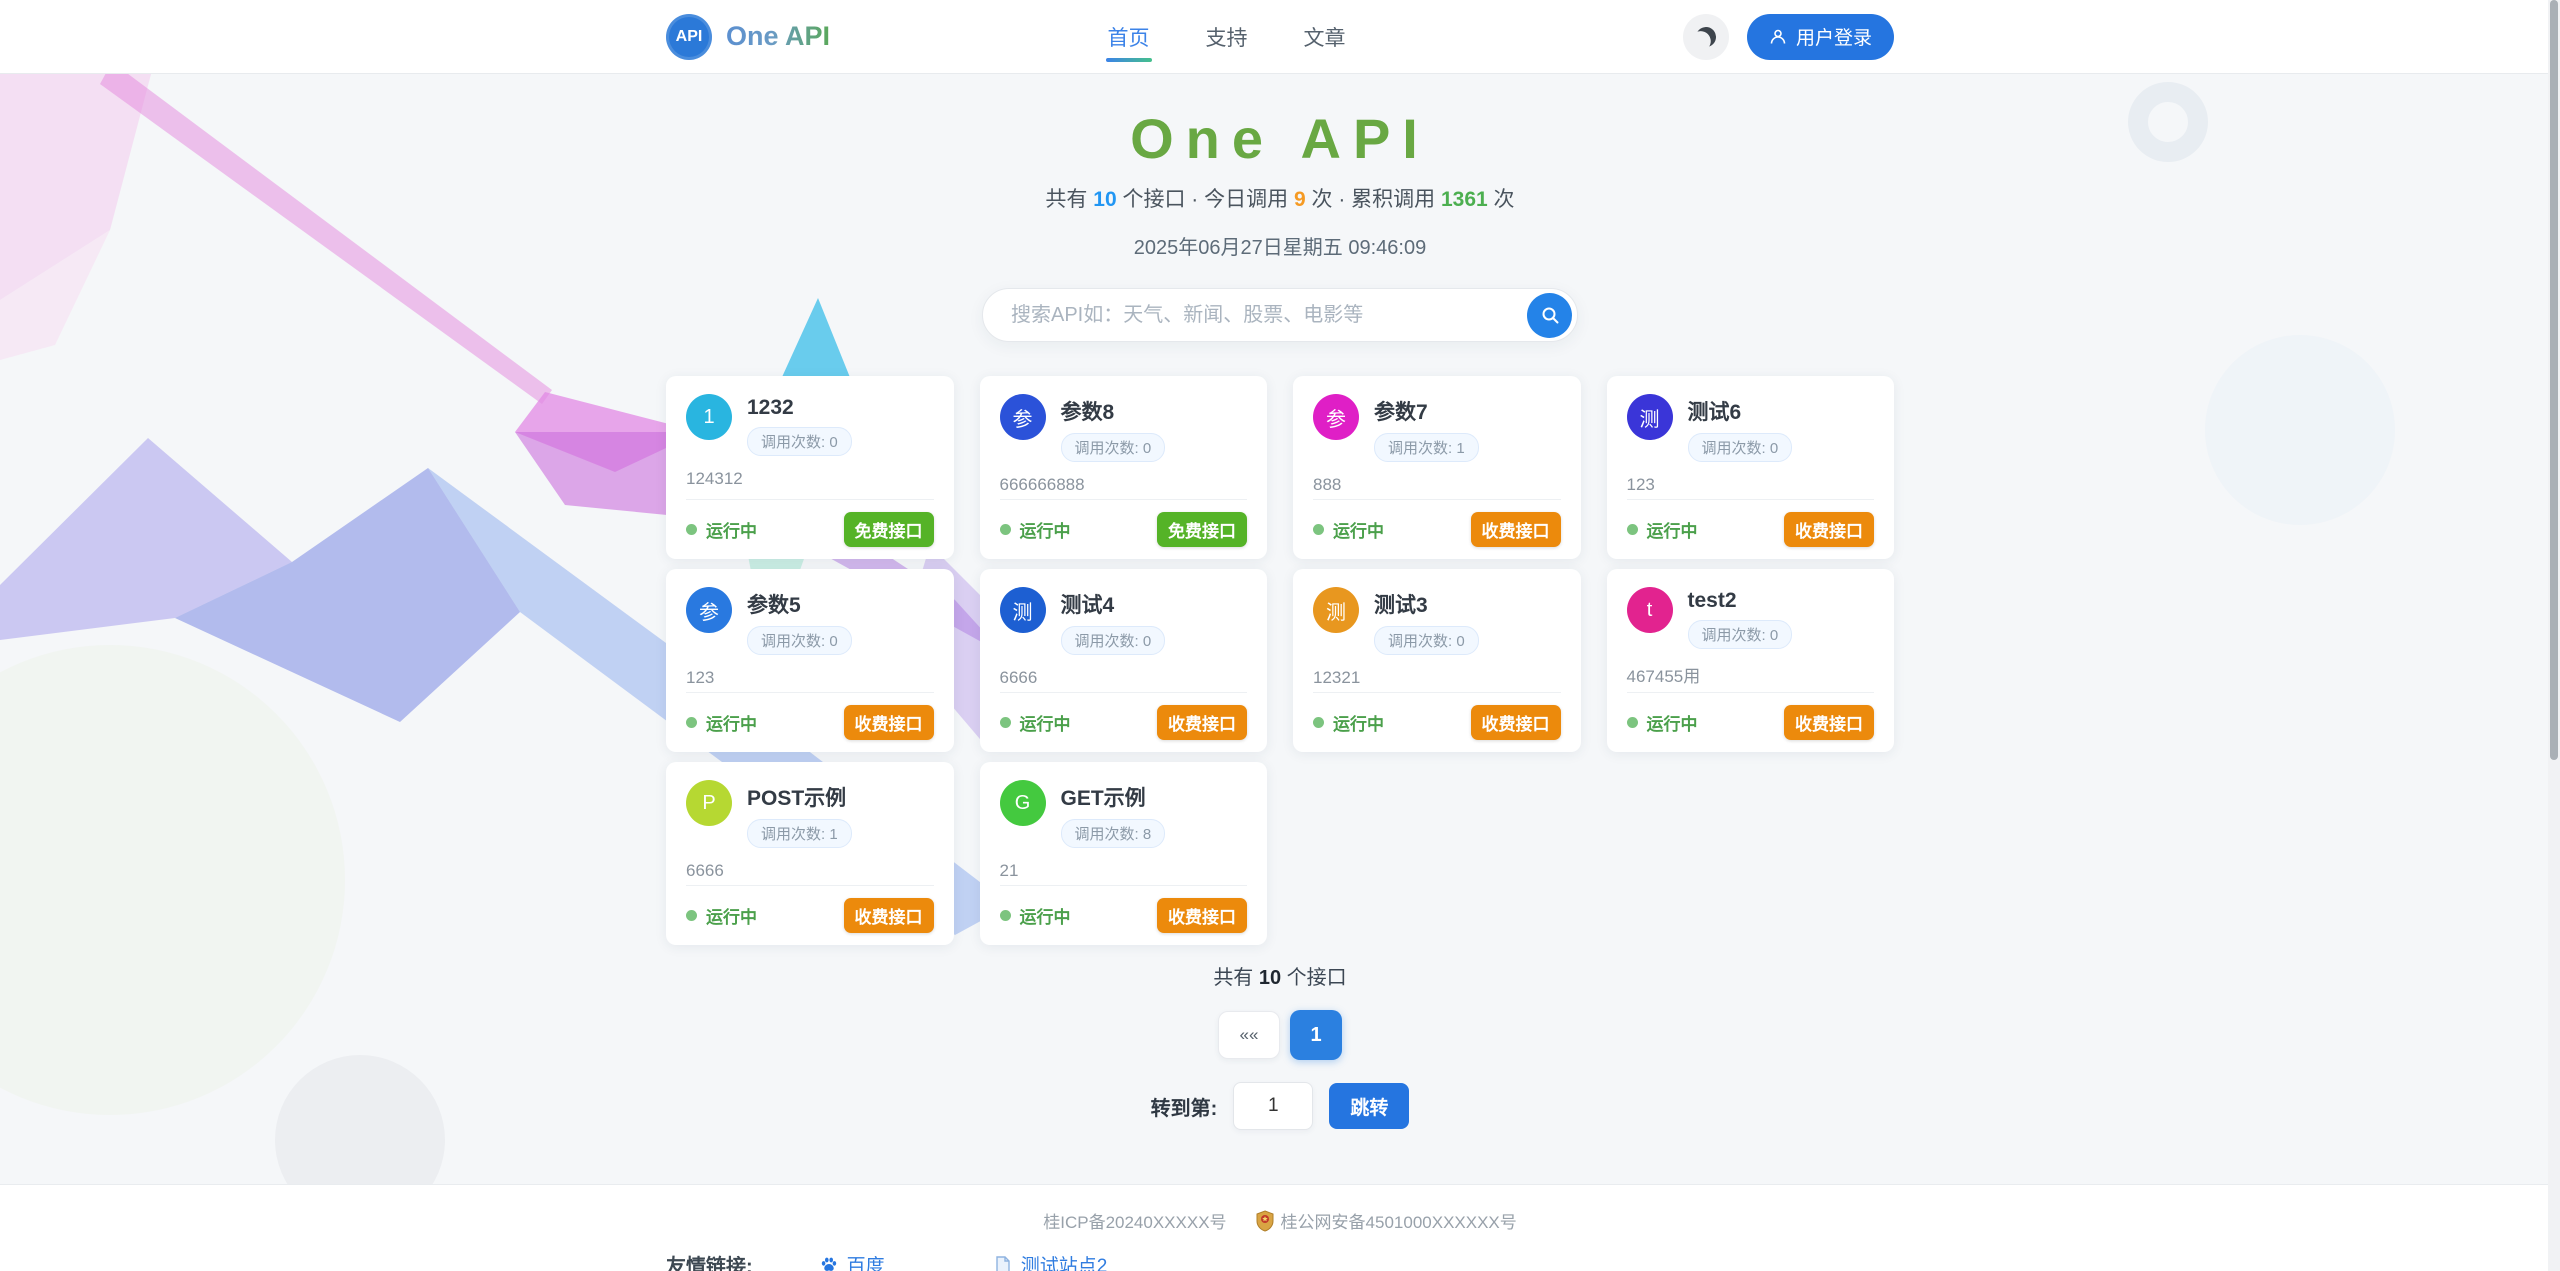 Image resolution: width=2560 pixels, height=1271 pixels. Describe the element at coordinates (1327, 484) in the screenshot. I see `api-description: 888` at that location.